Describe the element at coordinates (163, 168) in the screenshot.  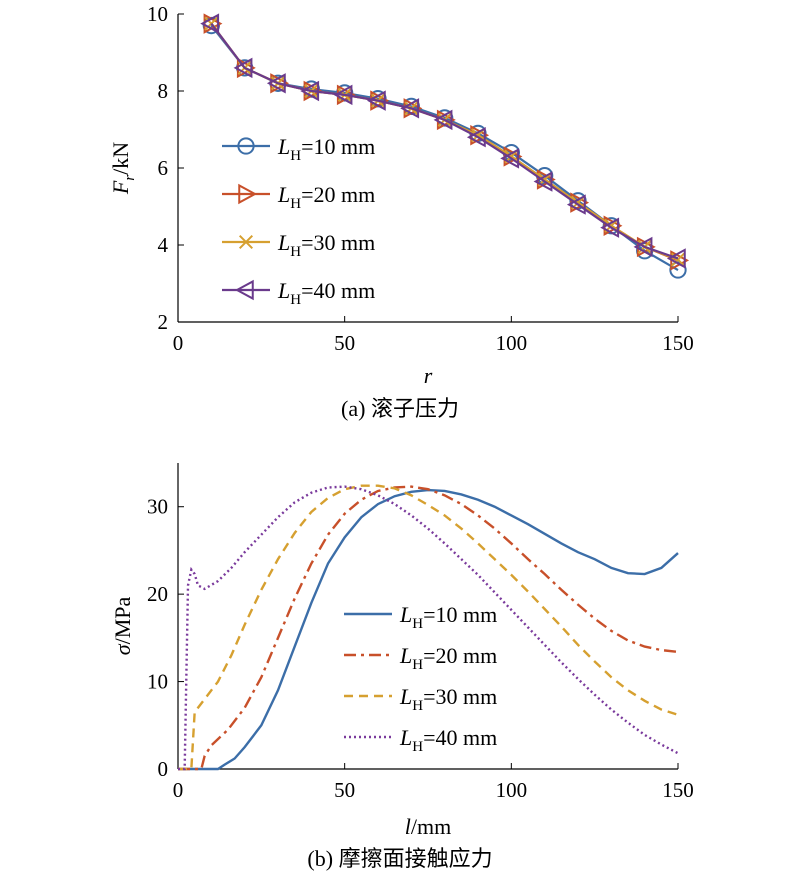
I see `y-tick-label: 6` at that location.